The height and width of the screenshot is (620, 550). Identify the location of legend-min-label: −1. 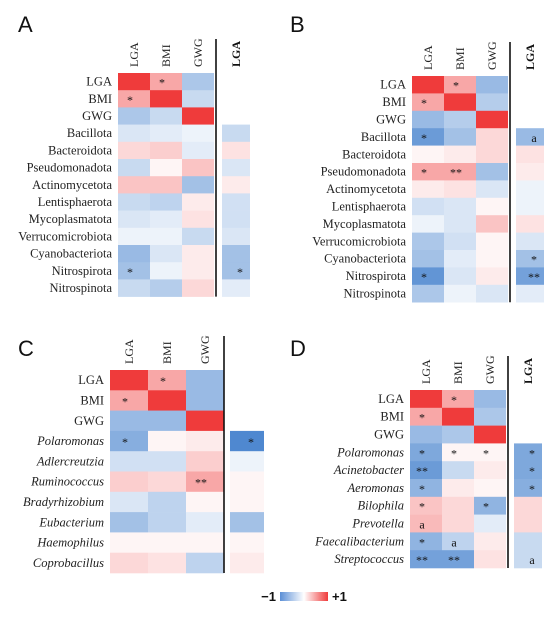
(268, 596).